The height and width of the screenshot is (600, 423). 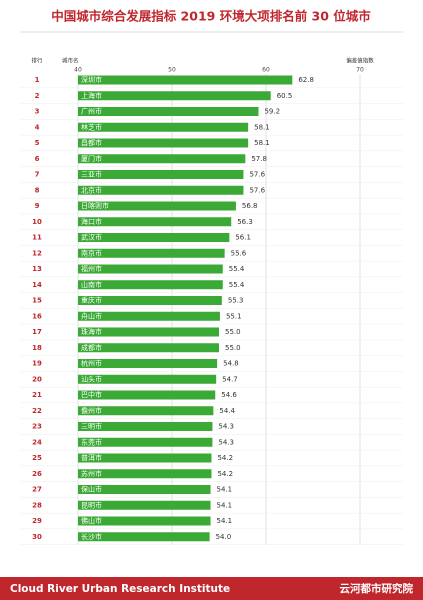 I want to click on x-tick-label: 60, so click(x=266, y=70).